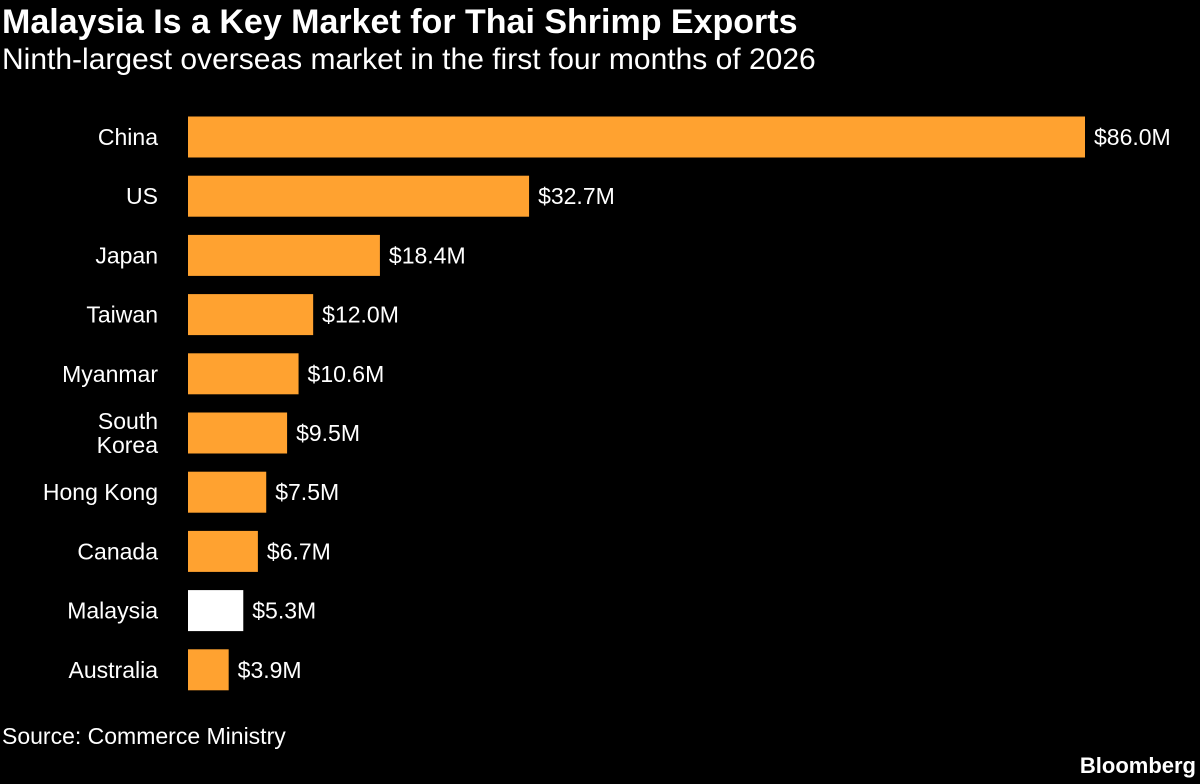 The width and height of the screenshot is (1200, 784). I want to click on value-label-myanmar: $10.6M, so click(346, 374).